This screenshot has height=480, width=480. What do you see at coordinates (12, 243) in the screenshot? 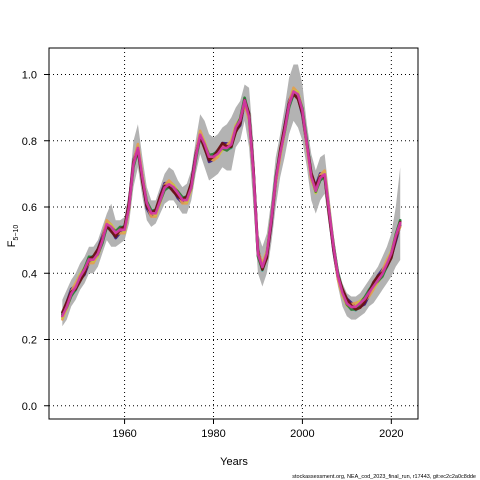
I see `y-axis-label-base: F` at bounding box center [12, 243].